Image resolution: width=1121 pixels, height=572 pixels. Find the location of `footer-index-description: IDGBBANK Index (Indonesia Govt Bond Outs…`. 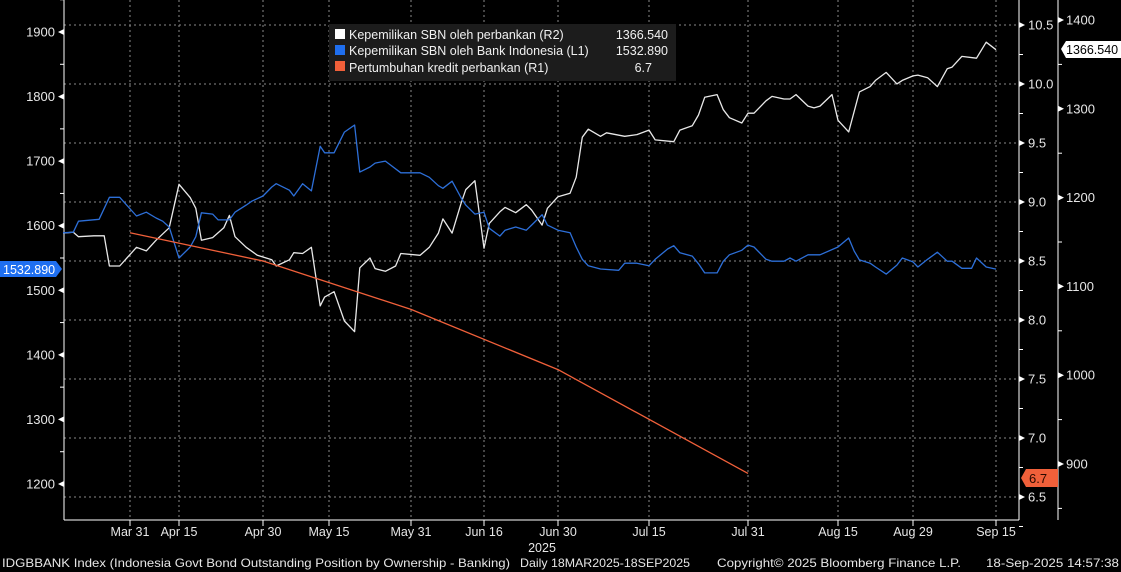

footer-index-description: IDGBBANK Index (Indonesia Govt Bond Outs… is located at coordinates (256, 563).